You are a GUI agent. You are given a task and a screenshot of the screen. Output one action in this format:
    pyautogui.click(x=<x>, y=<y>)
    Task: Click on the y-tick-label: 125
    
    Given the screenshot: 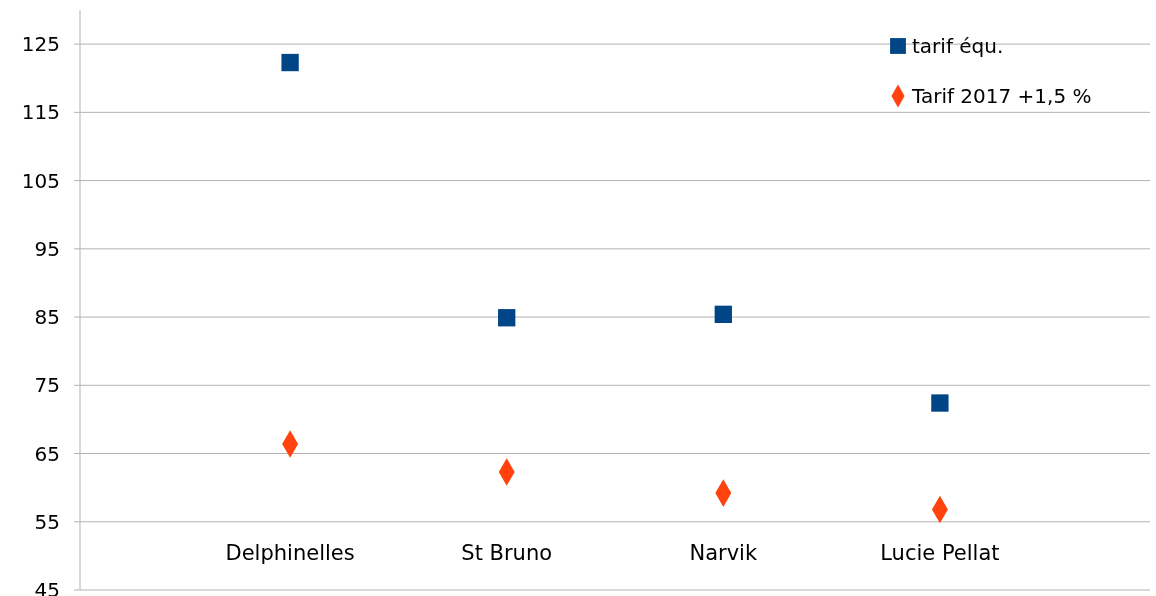 What is the action you would take?
    pyautogui.click(x=40, y=44)
    